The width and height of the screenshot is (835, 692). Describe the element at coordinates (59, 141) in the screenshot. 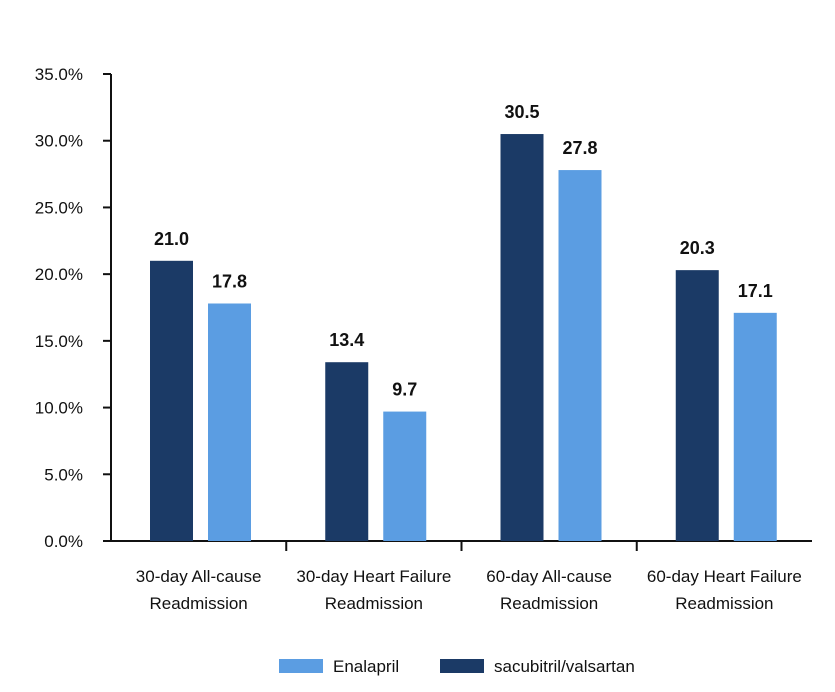

I see `y-tick-label: 30.0%` at that location.